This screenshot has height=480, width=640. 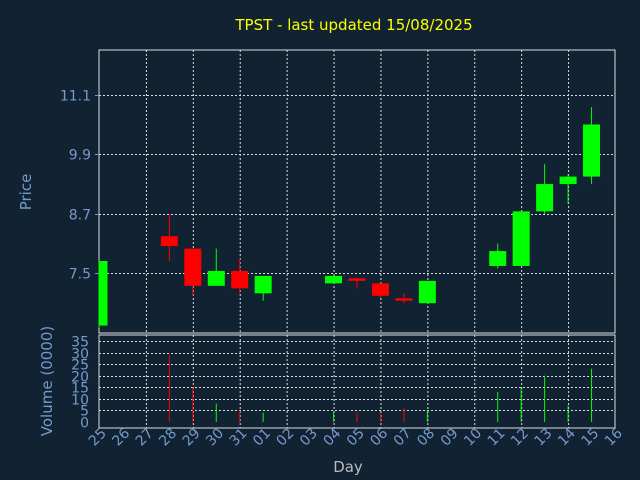 What do you see at coordinates (26, 192) in the screenshot?
I see `price-axis-label: Price` at bounding box center [26, 192].